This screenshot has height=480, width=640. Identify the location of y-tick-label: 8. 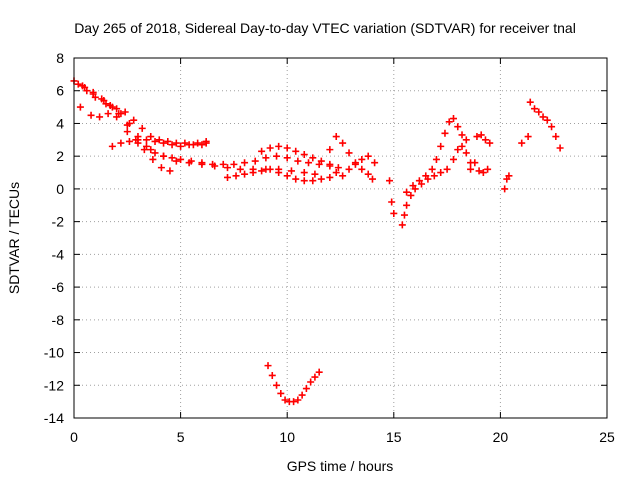
(60, 58).